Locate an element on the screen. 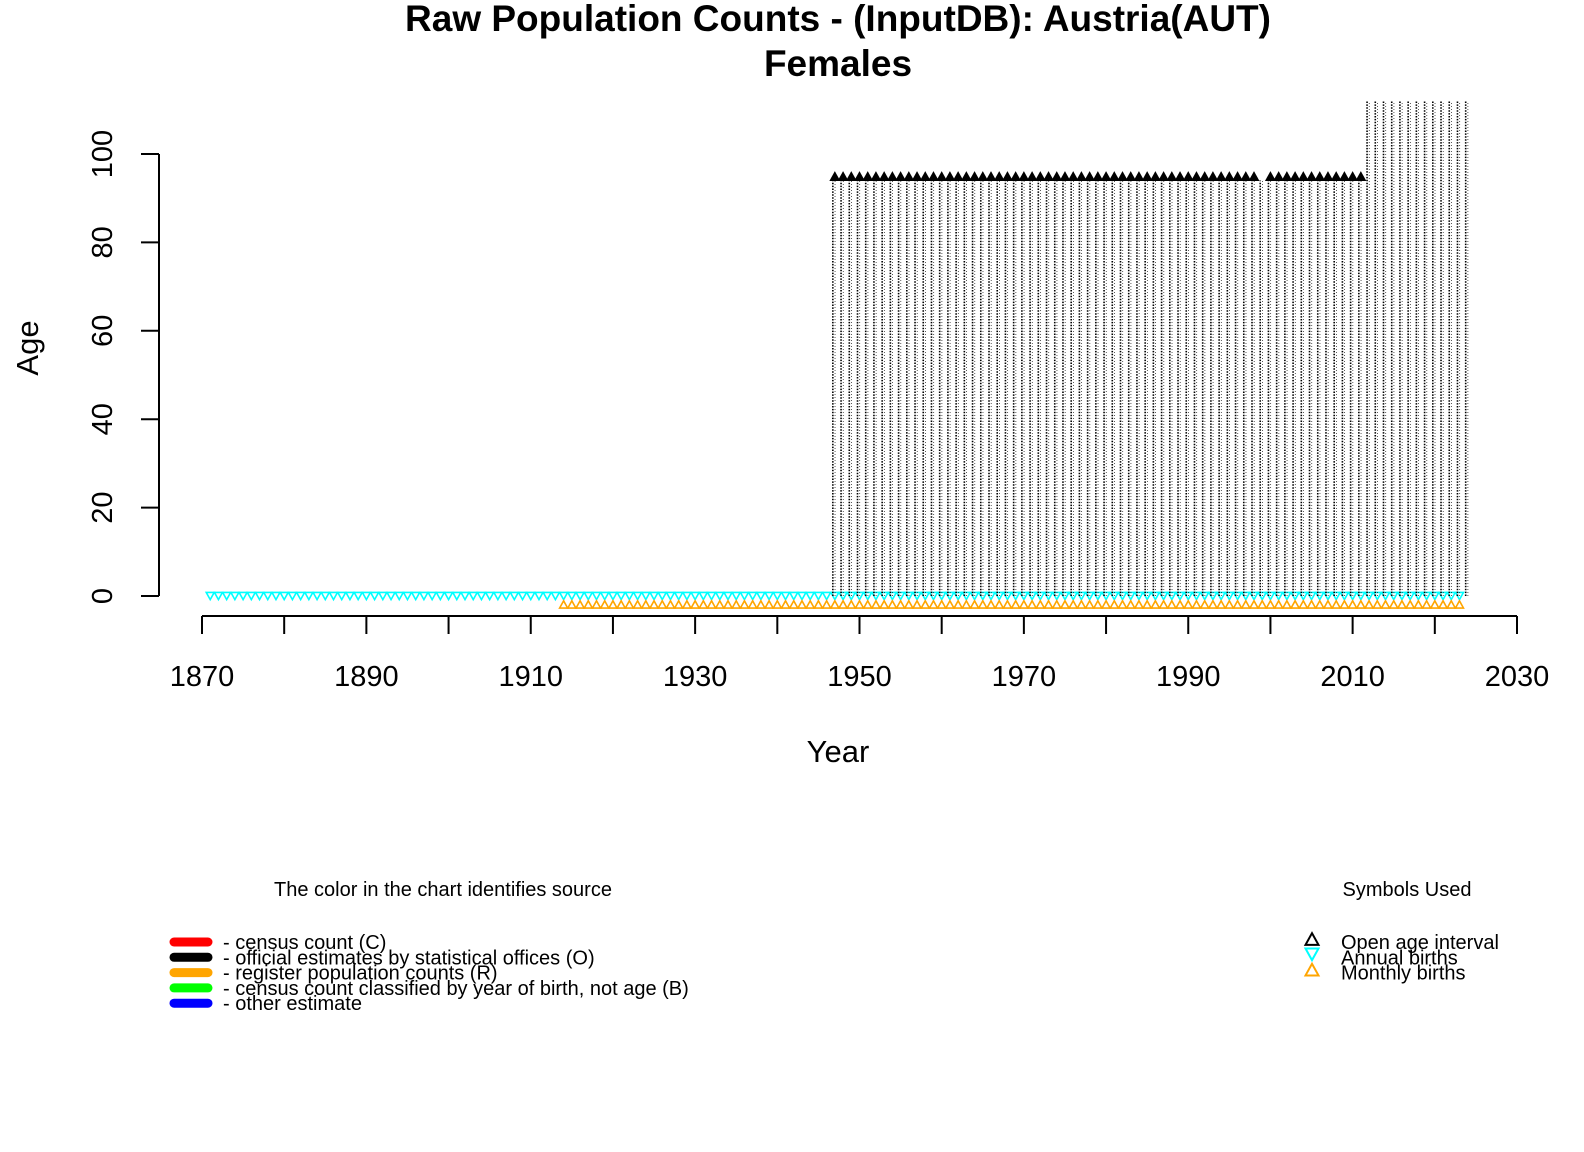  y-tick-label: 40 is located at coordinates (103, 419).